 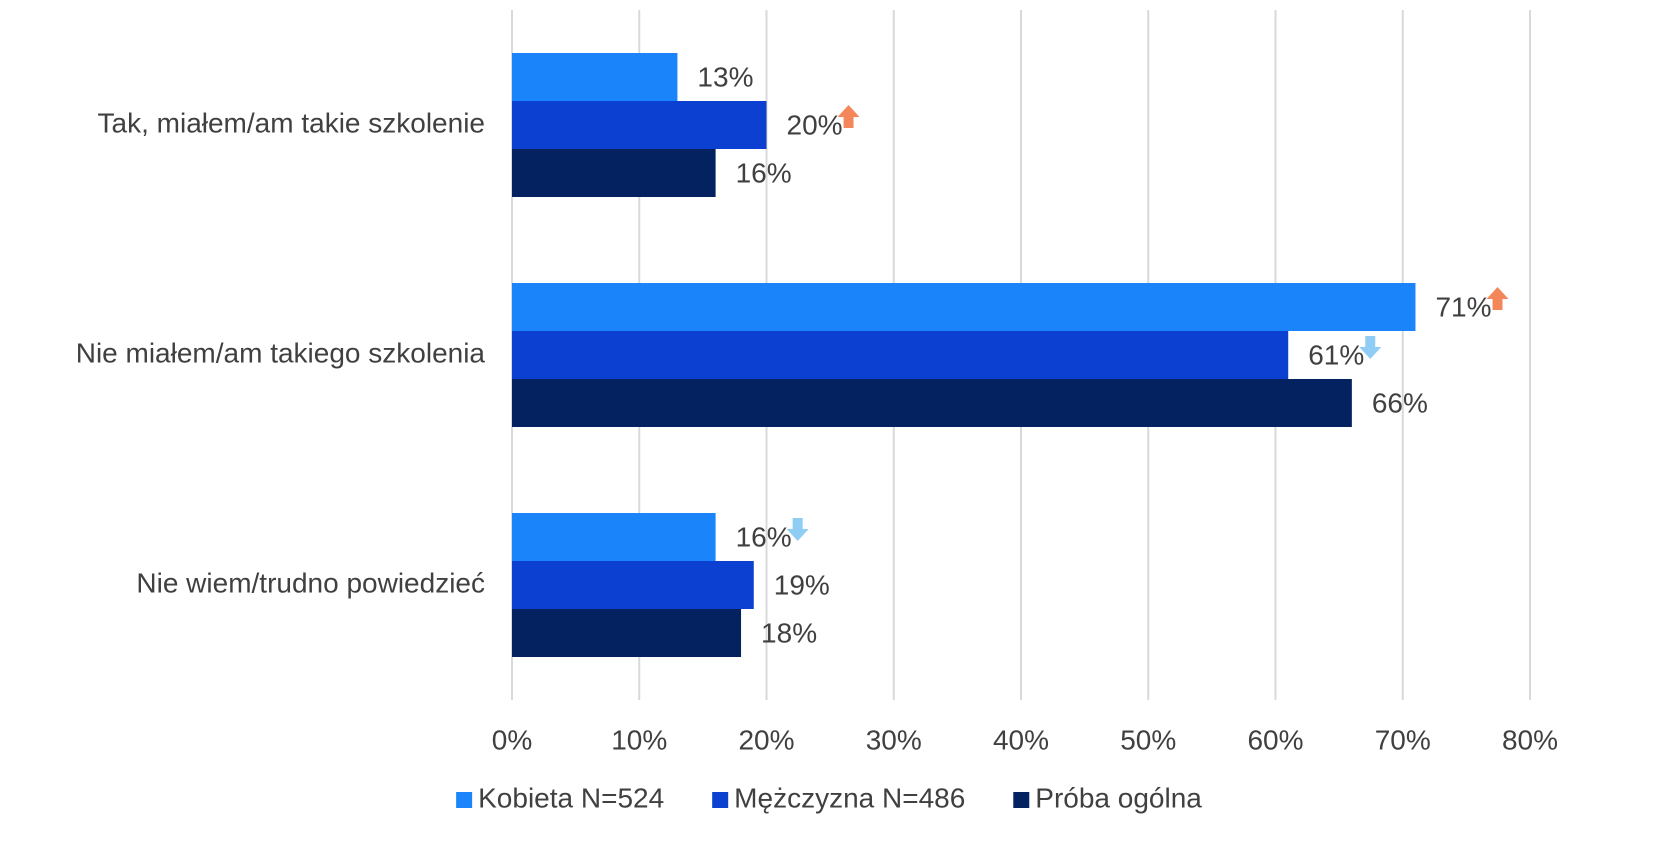 What do you see at coordinates (1275, 739) in the screenshot?
I see `x-tick-label: 60%` at bounding box center [1275, 739].